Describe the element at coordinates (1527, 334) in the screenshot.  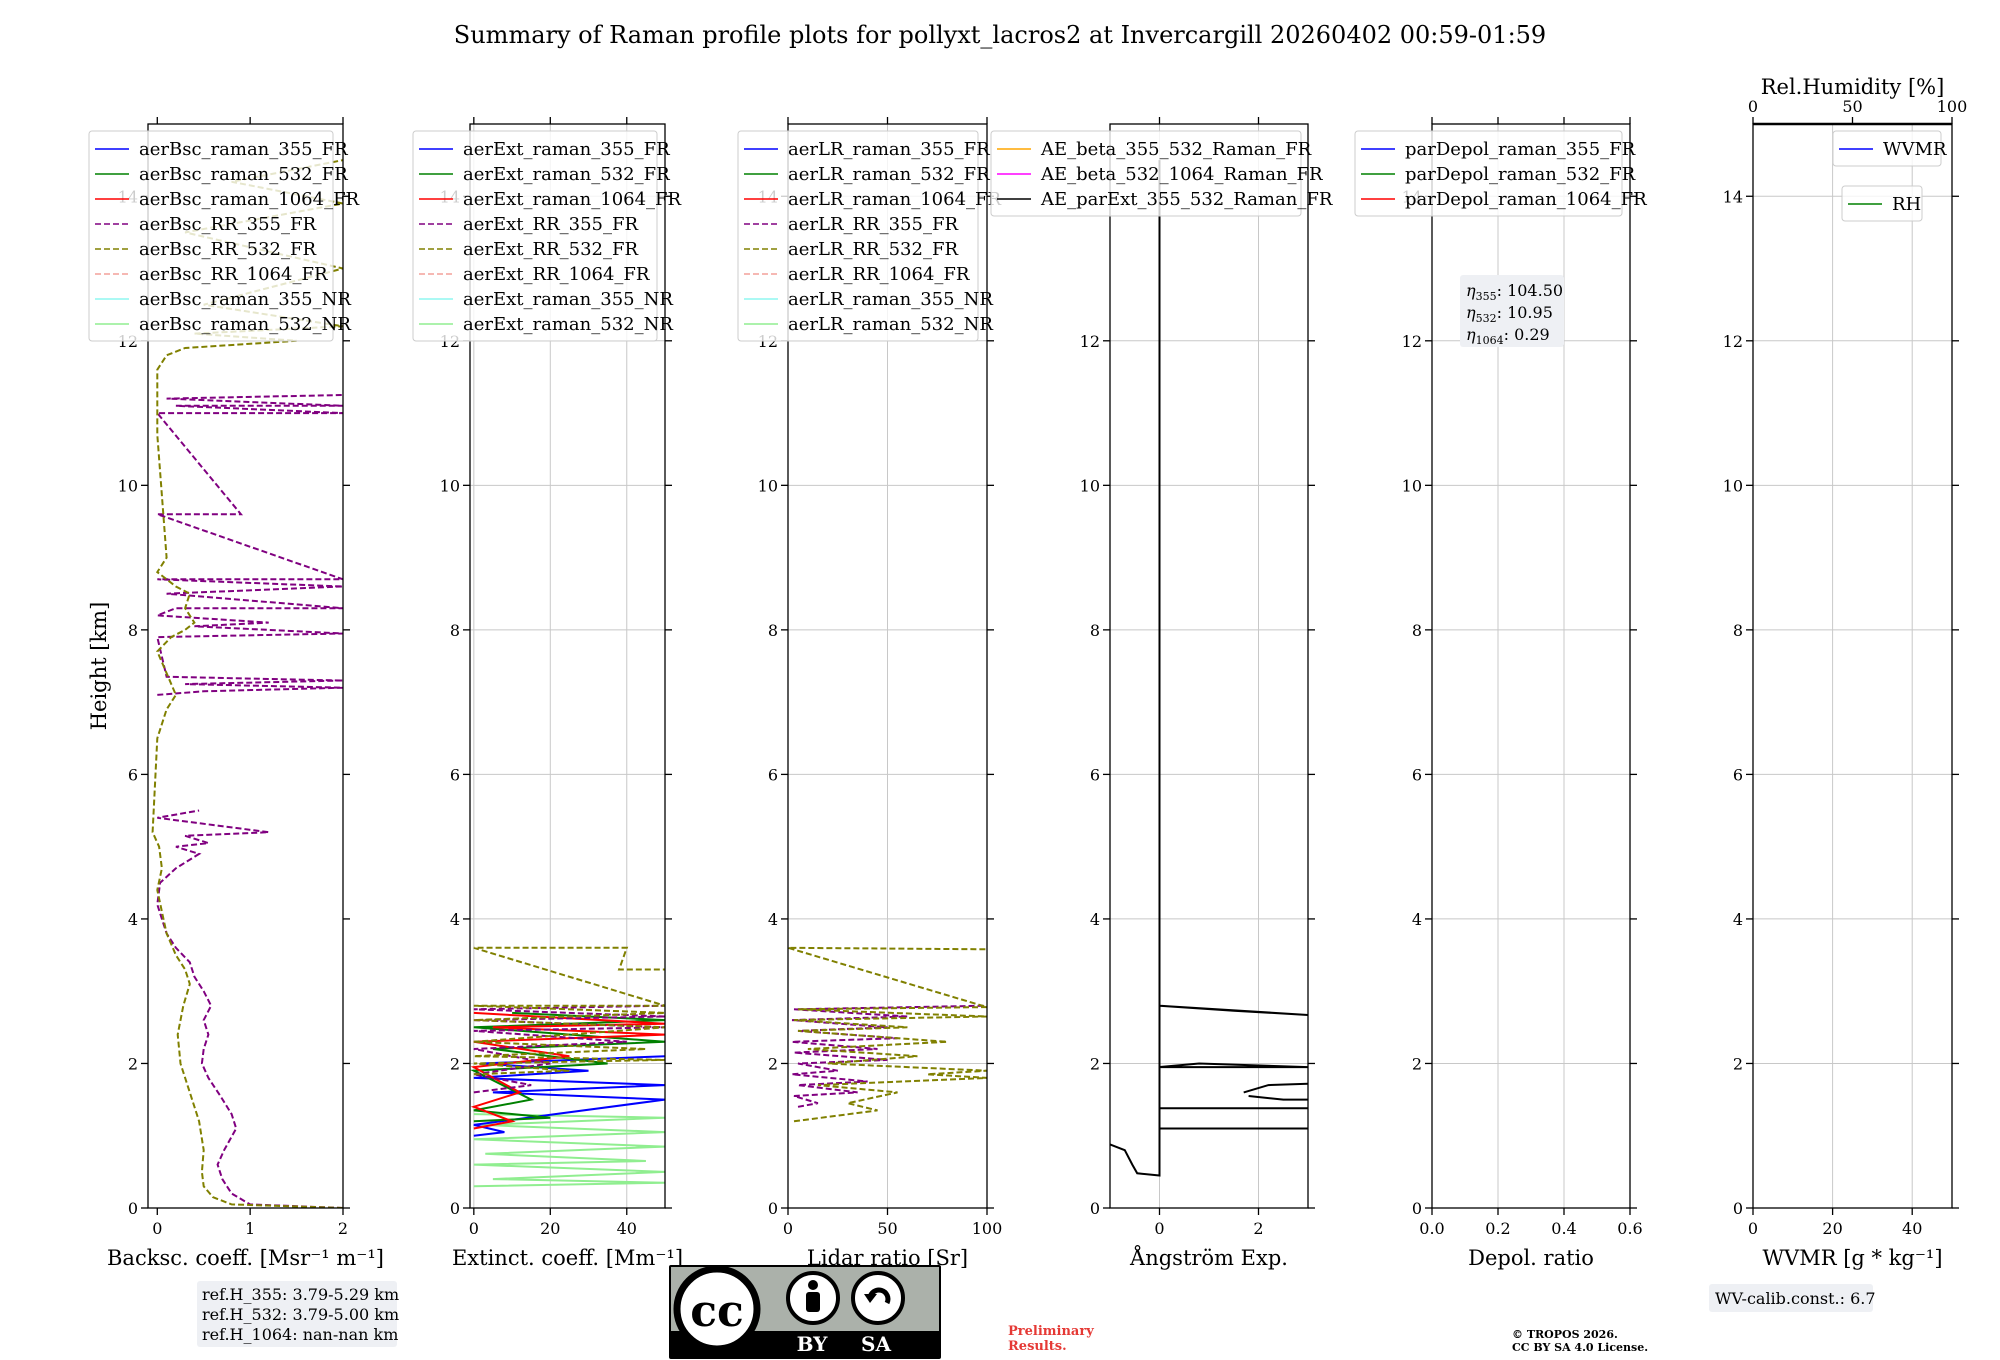
I see `eta-1064-value: : 0.29` at that location.